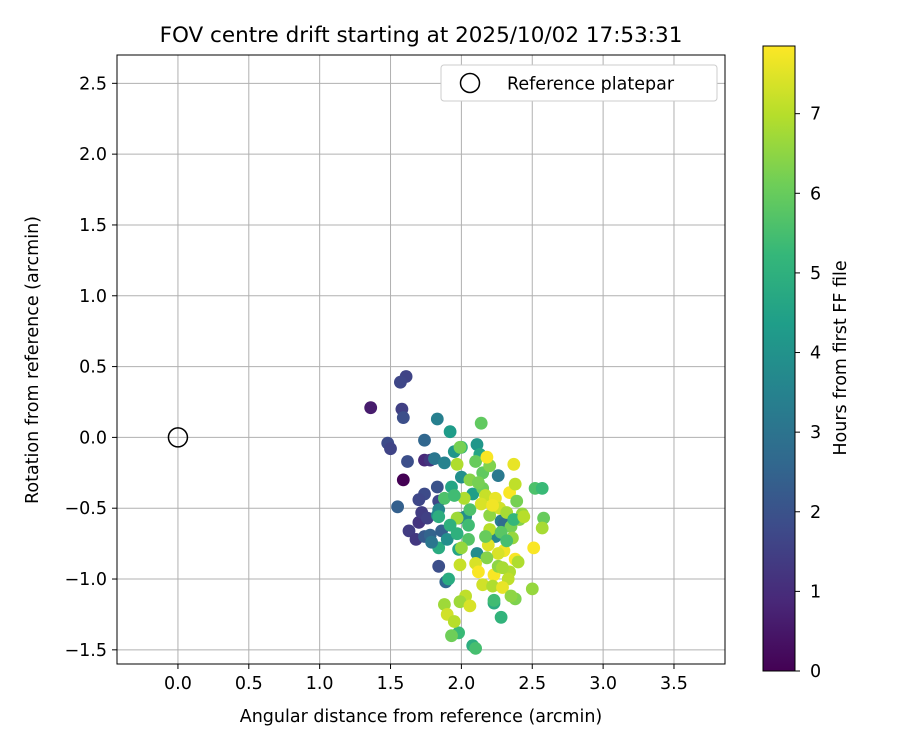 The height and width of the screenshot is (754, 900). What do you see at coordinates (178, 684) in the screenshot?
I see `x-tick-label: 0.0` at bounding box center [178, 684].